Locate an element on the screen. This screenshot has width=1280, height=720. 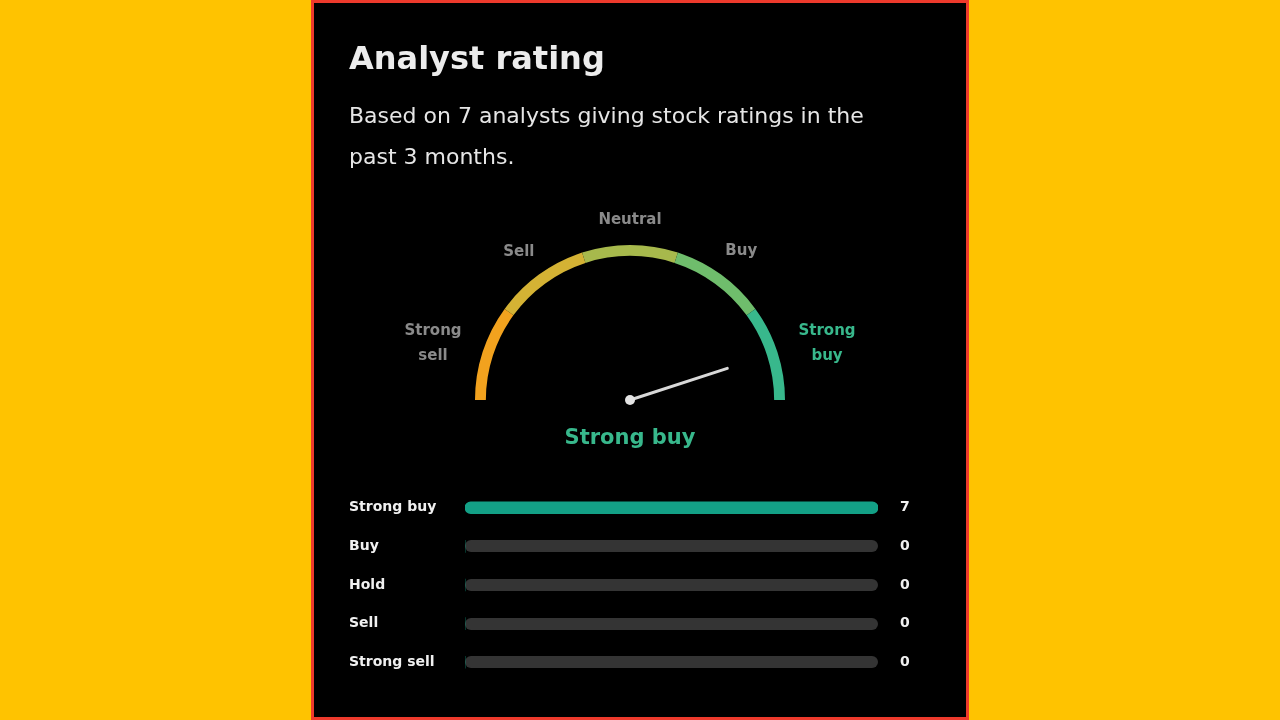
slice-label: Sell is located at coordinates (519, 250).